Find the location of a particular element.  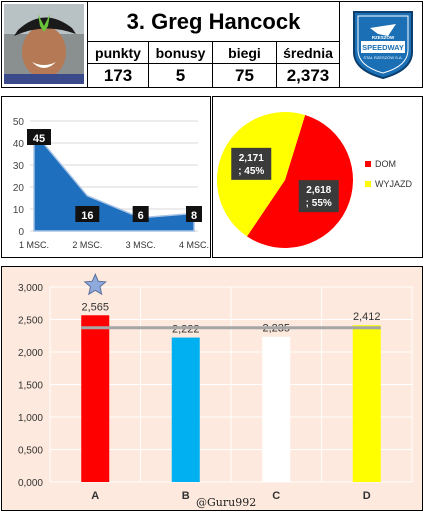

y-tick-label: 10 is located at coordinates (19, 210).